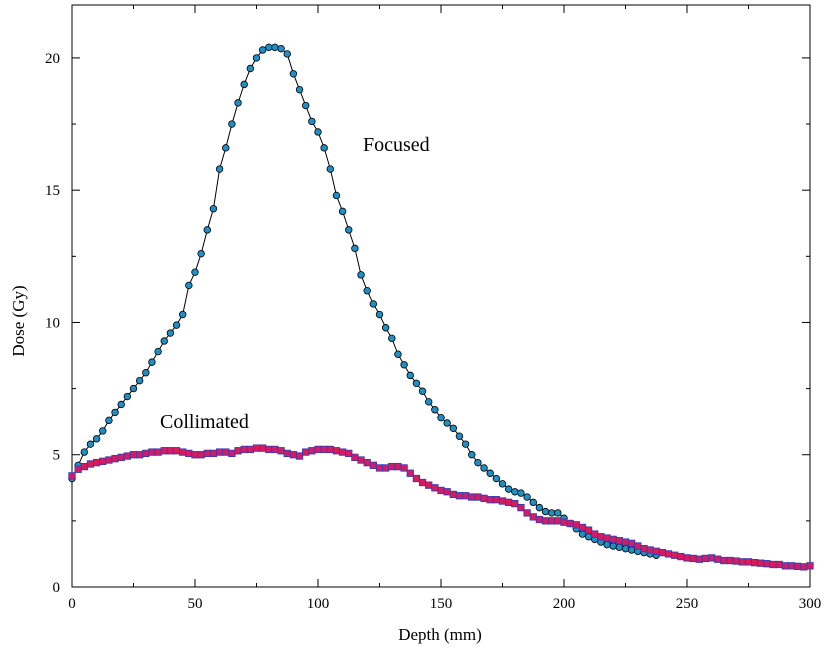 The image size is (827, 649). What do you see at coordinates (204, 422) in the screenshot?
I see `annotation-collimated: Collimated` at bounding box center [204, 422].